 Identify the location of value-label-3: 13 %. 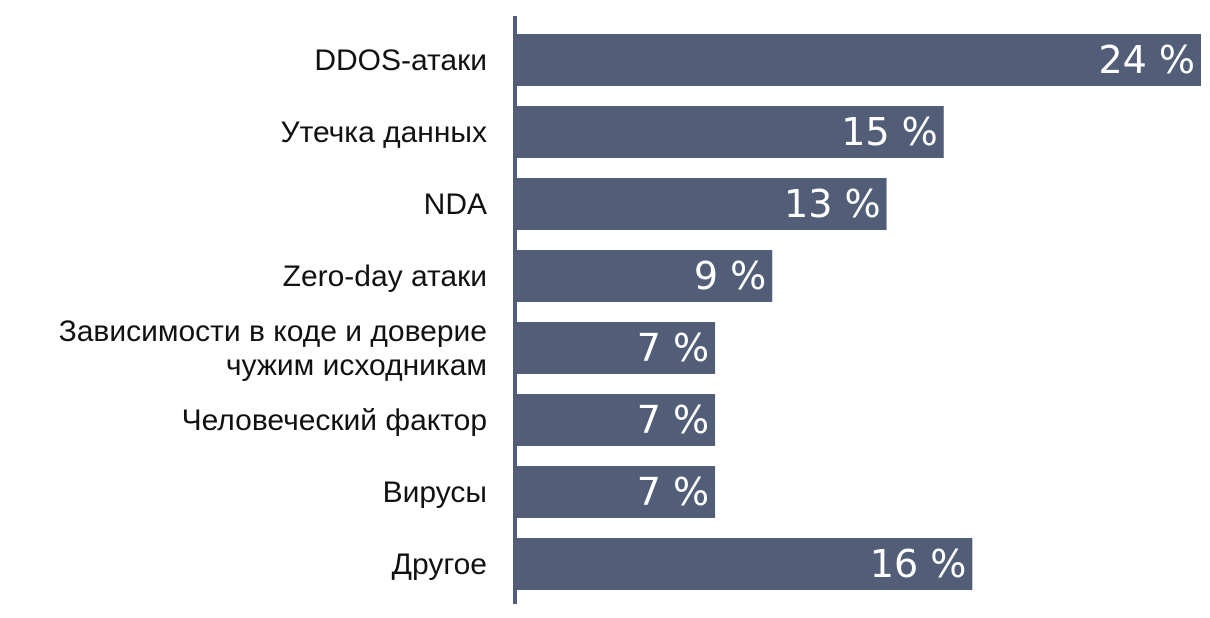
(832, 204).